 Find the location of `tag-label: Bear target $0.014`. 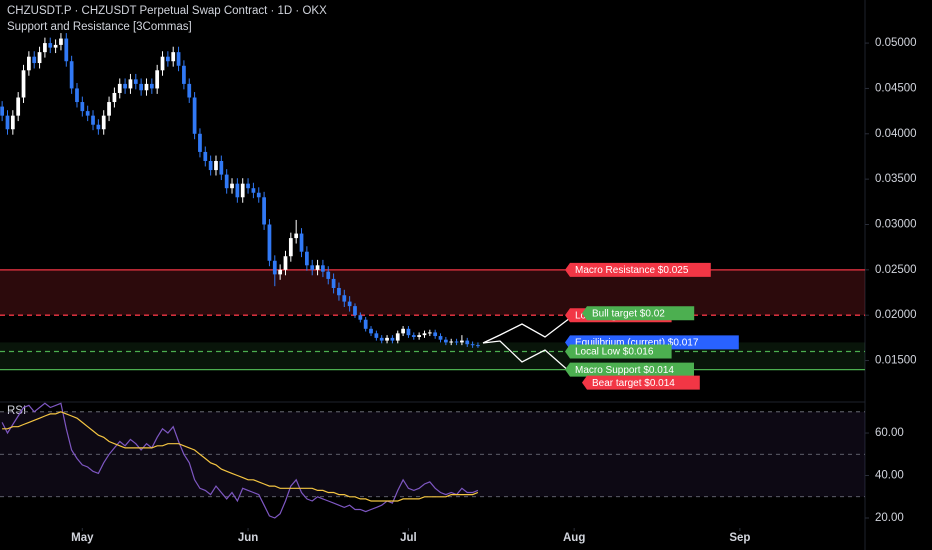

tag-label: Bear target $0.014 is located at coordinates (633, 383).